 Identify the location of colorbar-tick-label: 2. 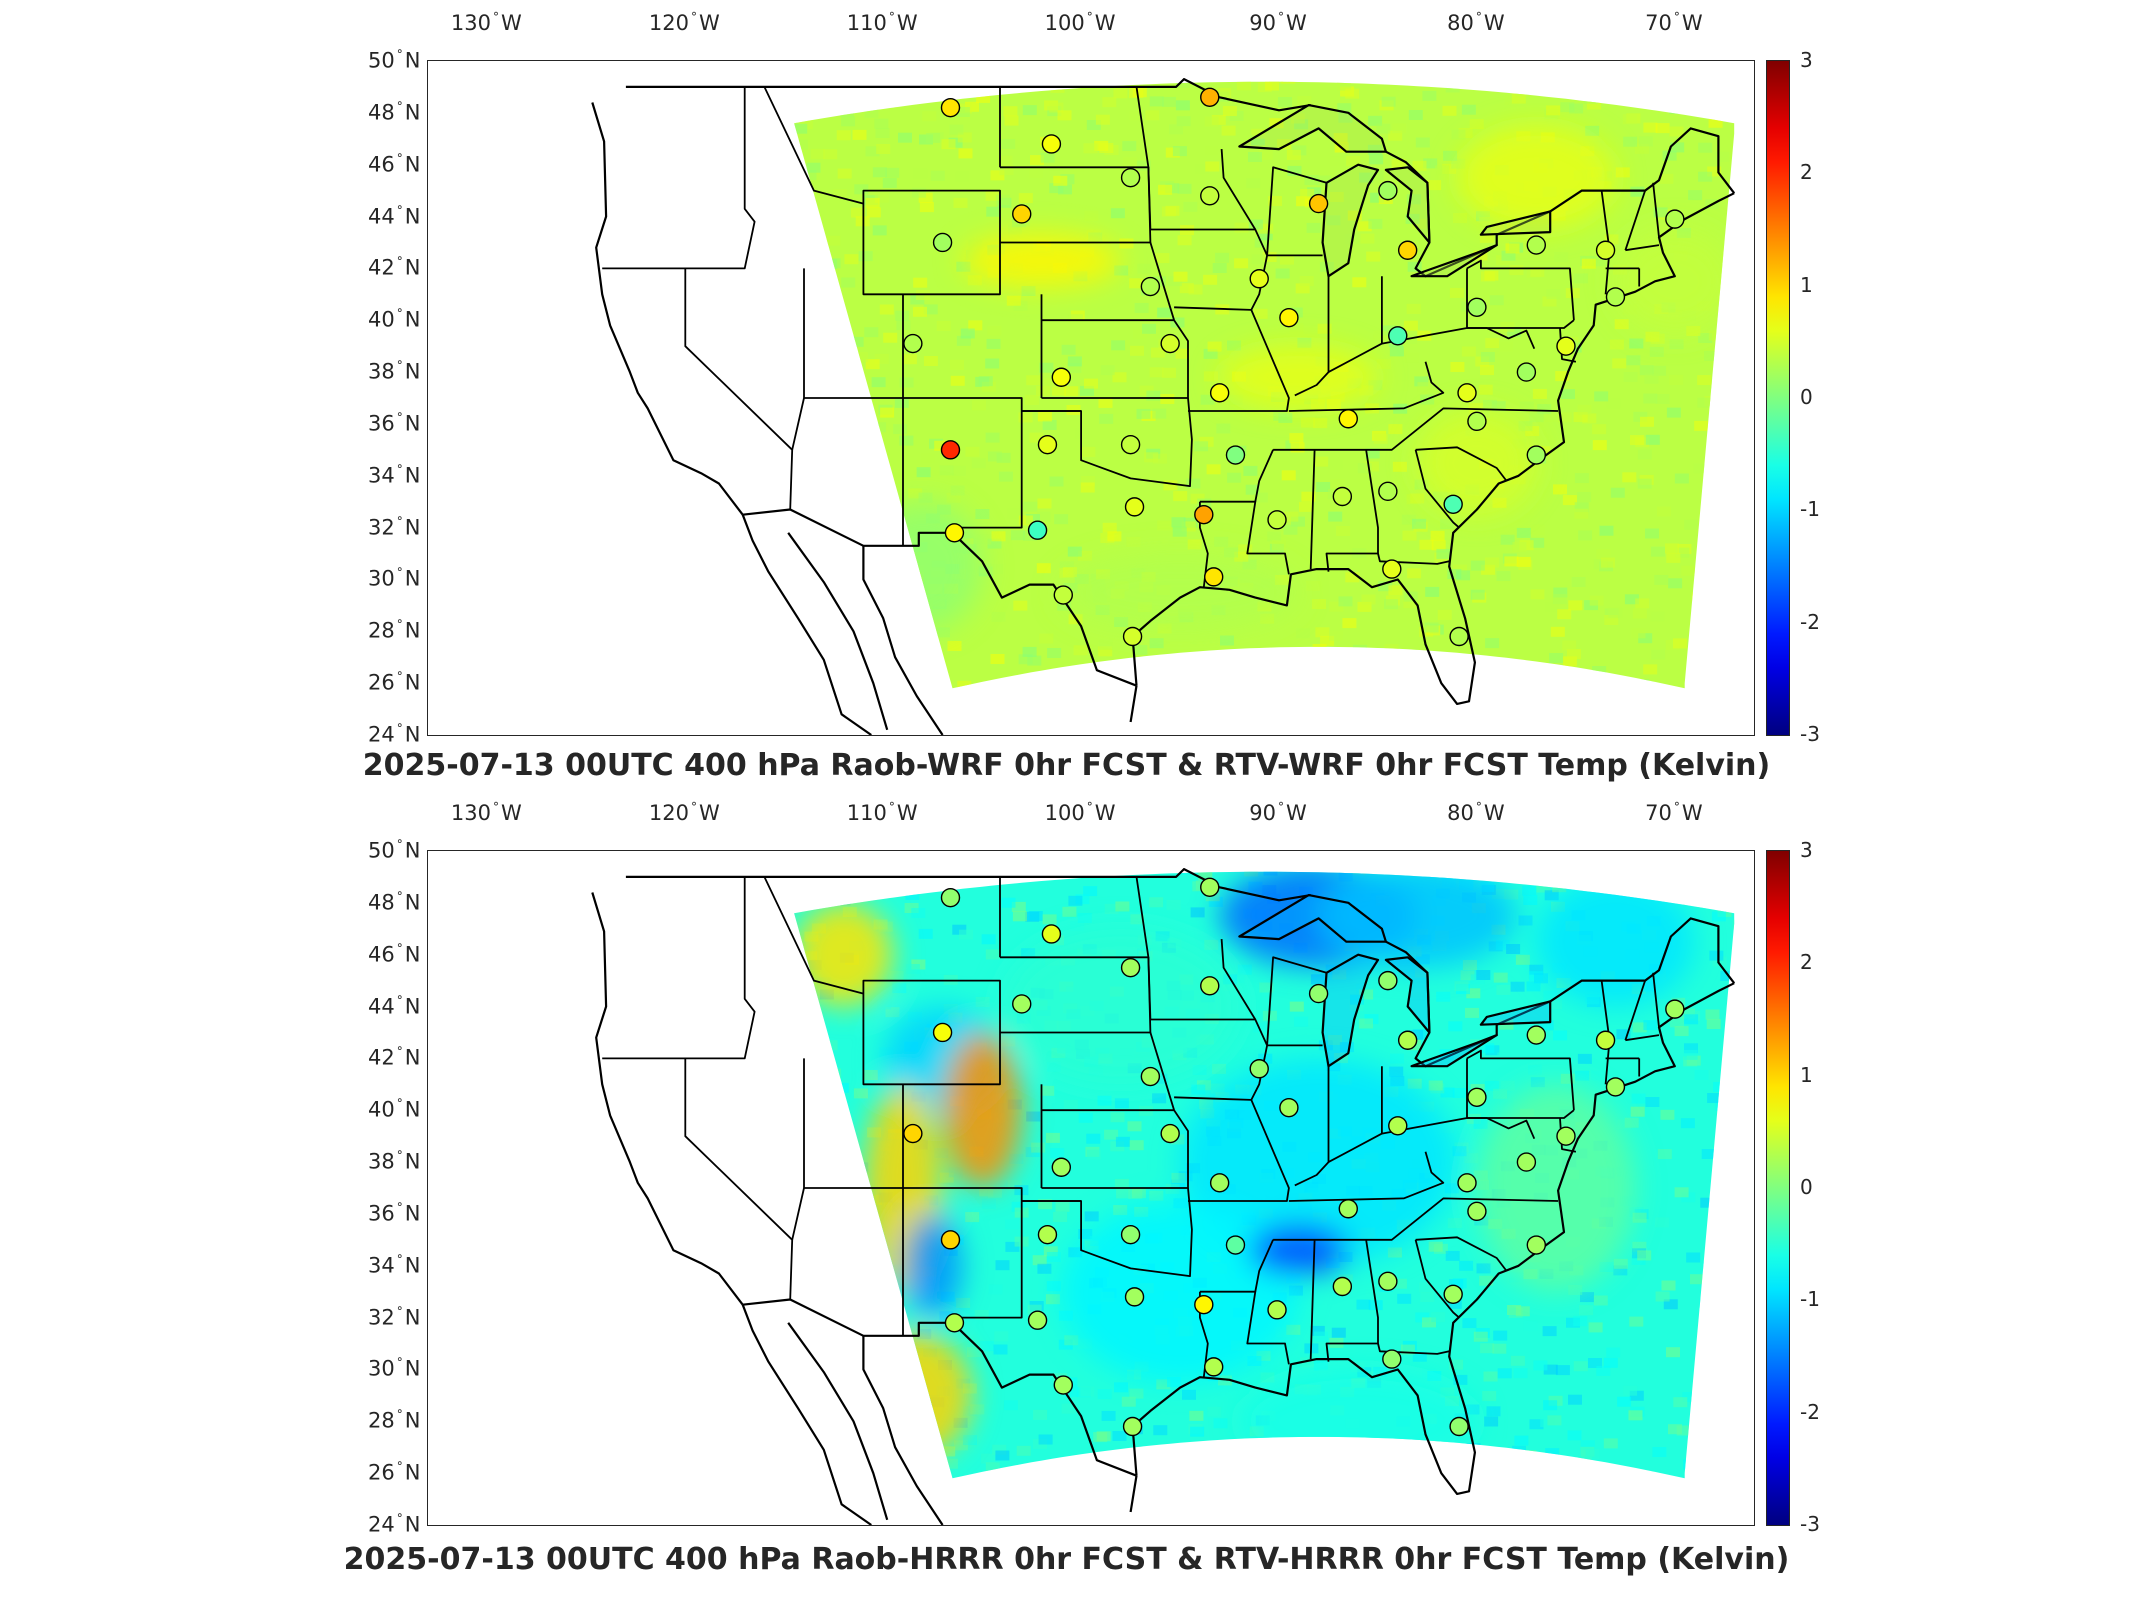
(1806, 962).